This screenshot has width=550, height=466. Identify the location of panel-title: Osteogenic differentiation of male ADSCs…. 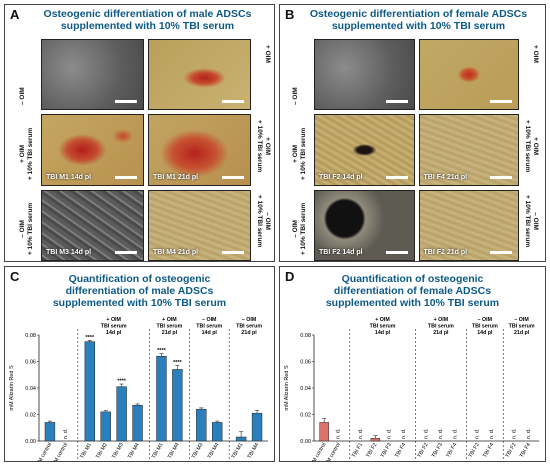
(147, 20).